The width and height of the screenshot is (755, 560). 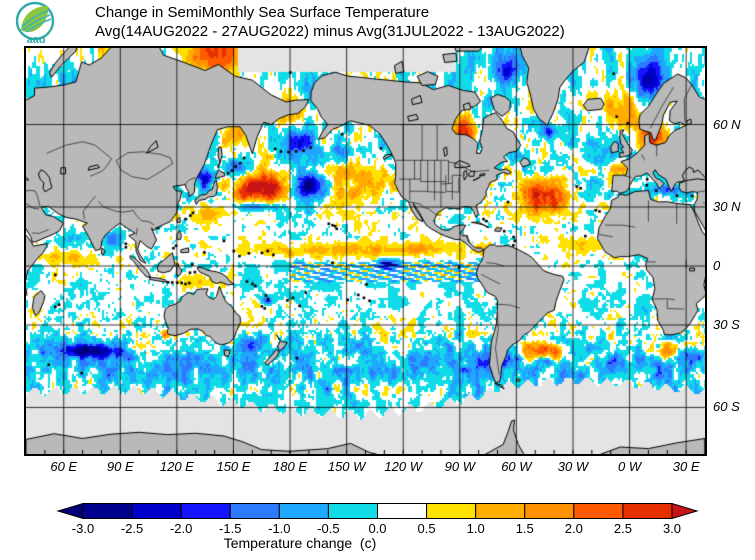 What do you see at coordinates (427, 528) in the screenshot?
I see `colorbar-tick-label: 0.5` at bounding box center [427, 528].